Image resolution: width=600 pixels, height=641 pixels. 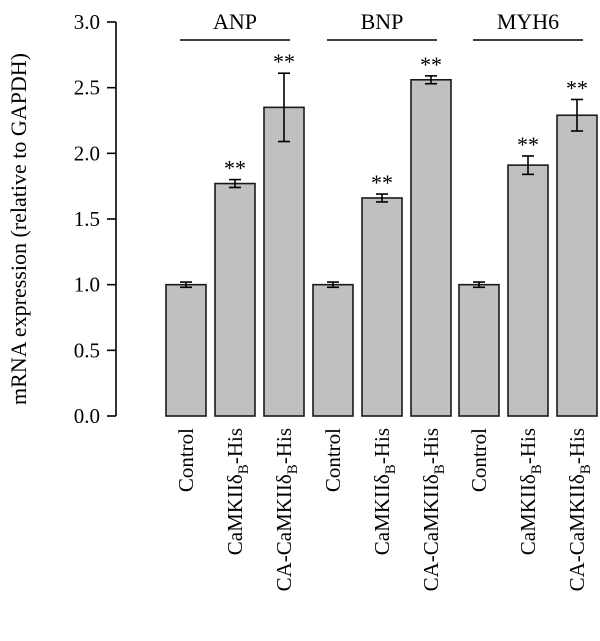 What do you see at coordinates (87, 88) in the screenshot?
I see `y-tick-label: 2.5` at bounding box center [87, 88].